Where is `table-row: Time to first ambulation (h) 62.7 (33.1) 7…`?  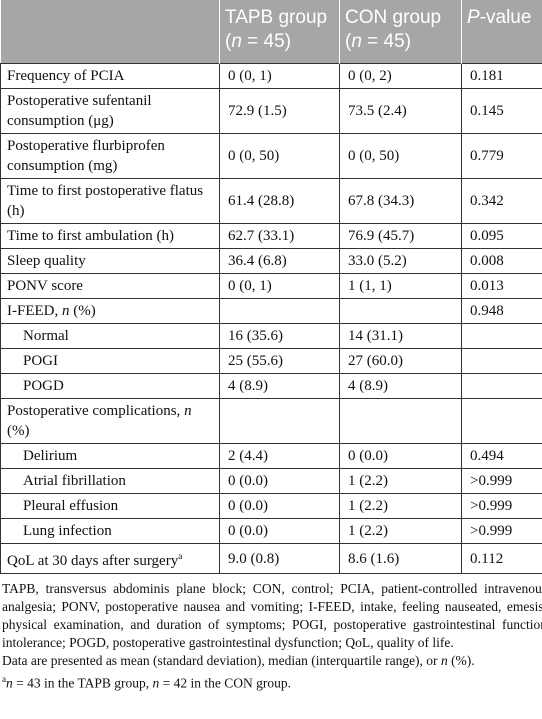
table-row: Time to first ambulation (h) 62.7 (33.1) 7… is located at coordinates (271, 236).